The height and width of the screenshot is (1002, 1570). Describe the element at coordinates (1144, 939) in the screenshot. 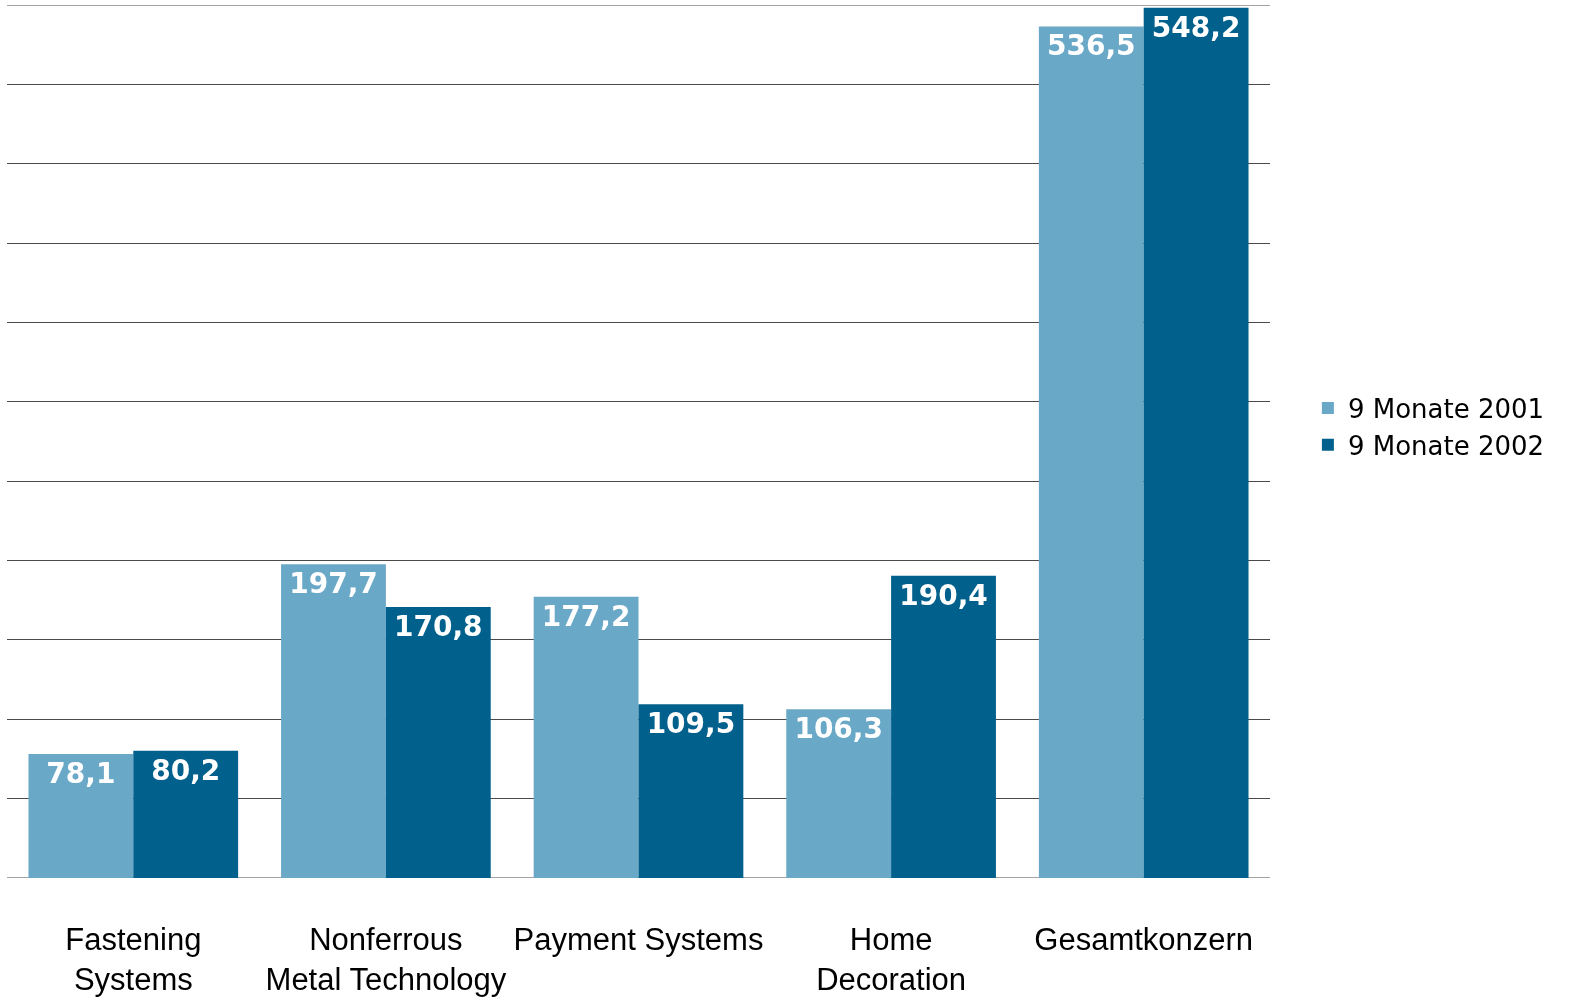

I see `x-tick-label: Gesamtkonzern` at that location.